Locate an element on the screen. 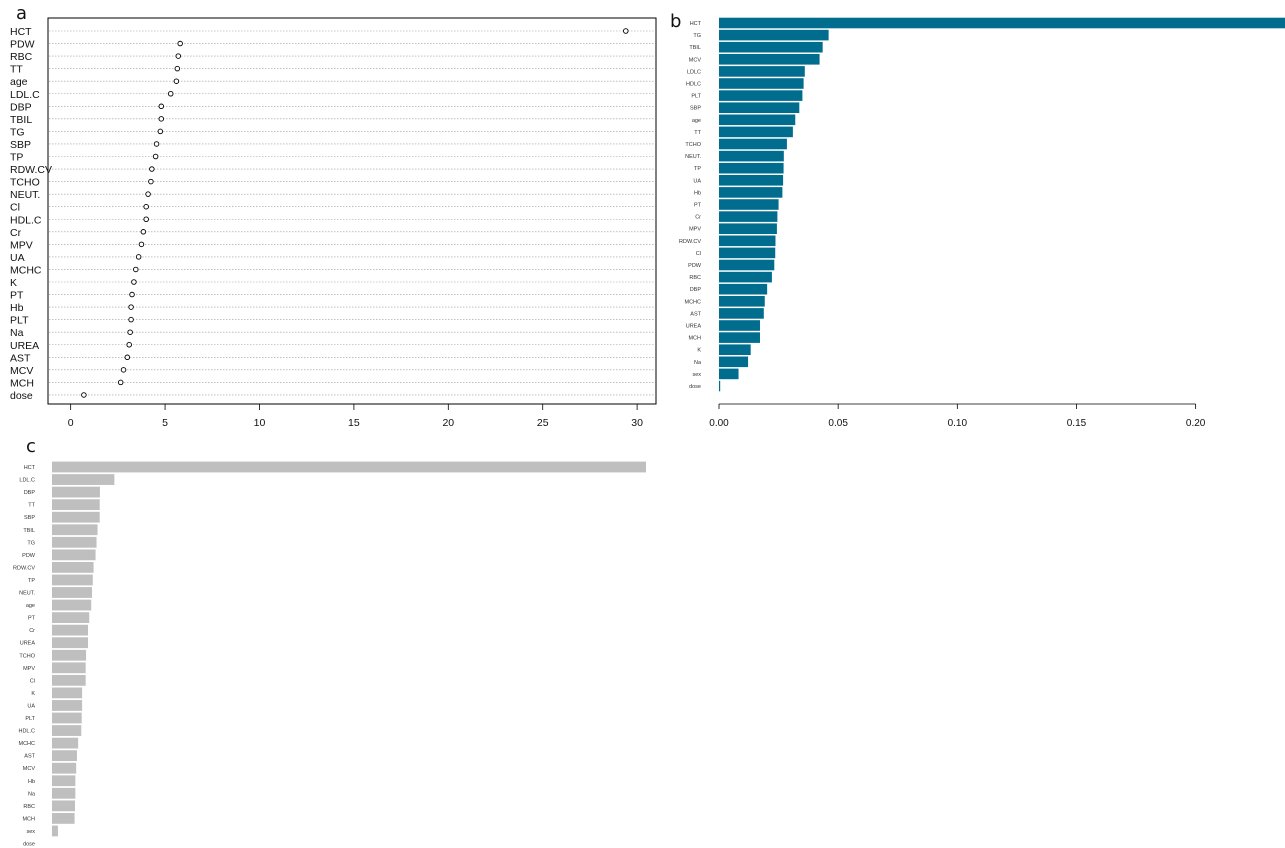 The height and width of the screenshot is (848, 1285). panel-a-category-label: AST is located at coordinates (20, 358).